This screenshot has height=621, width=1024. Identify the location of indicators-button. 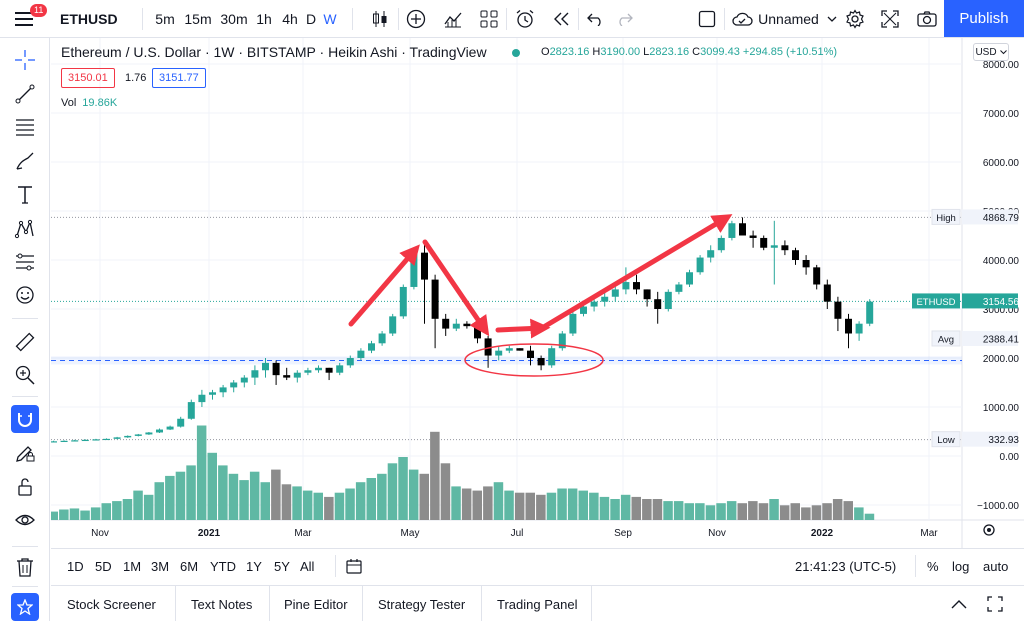
(453, 19).